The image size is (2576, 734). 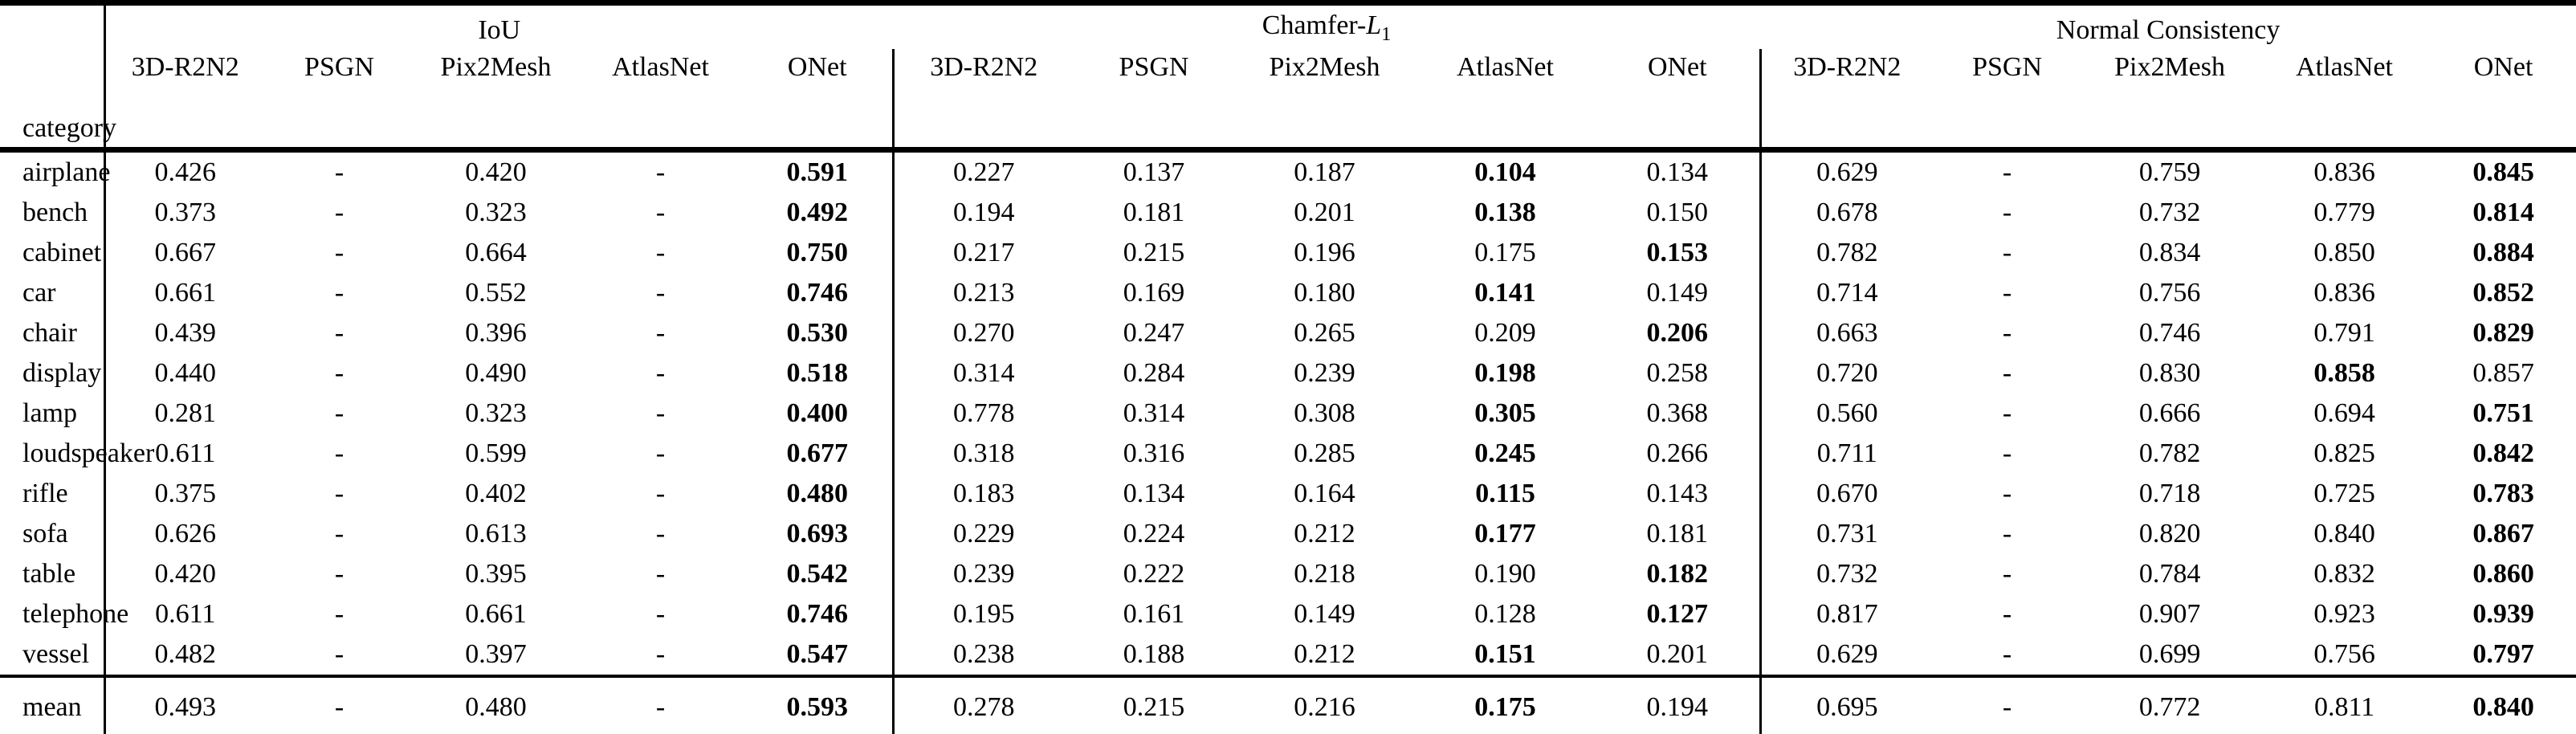 I want to click on value-cell: 0.797, so click(x=2503, y=654).